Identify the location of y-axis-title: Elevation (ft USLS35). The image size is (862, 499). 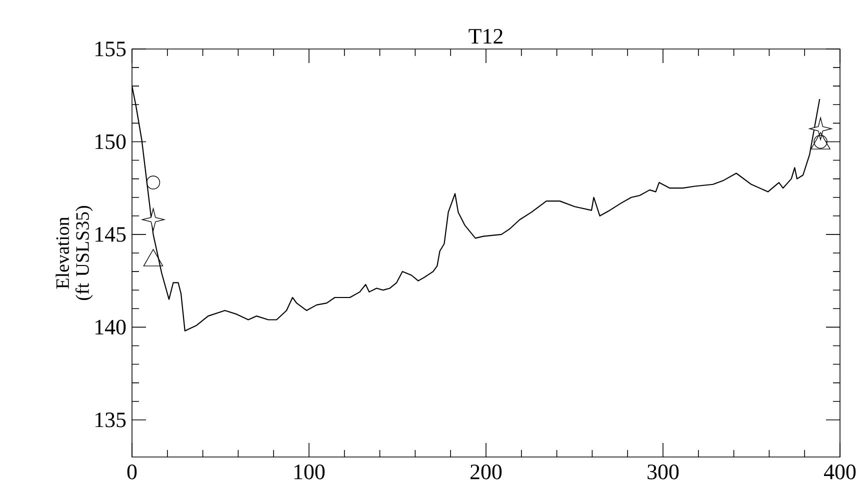
(74, 253).